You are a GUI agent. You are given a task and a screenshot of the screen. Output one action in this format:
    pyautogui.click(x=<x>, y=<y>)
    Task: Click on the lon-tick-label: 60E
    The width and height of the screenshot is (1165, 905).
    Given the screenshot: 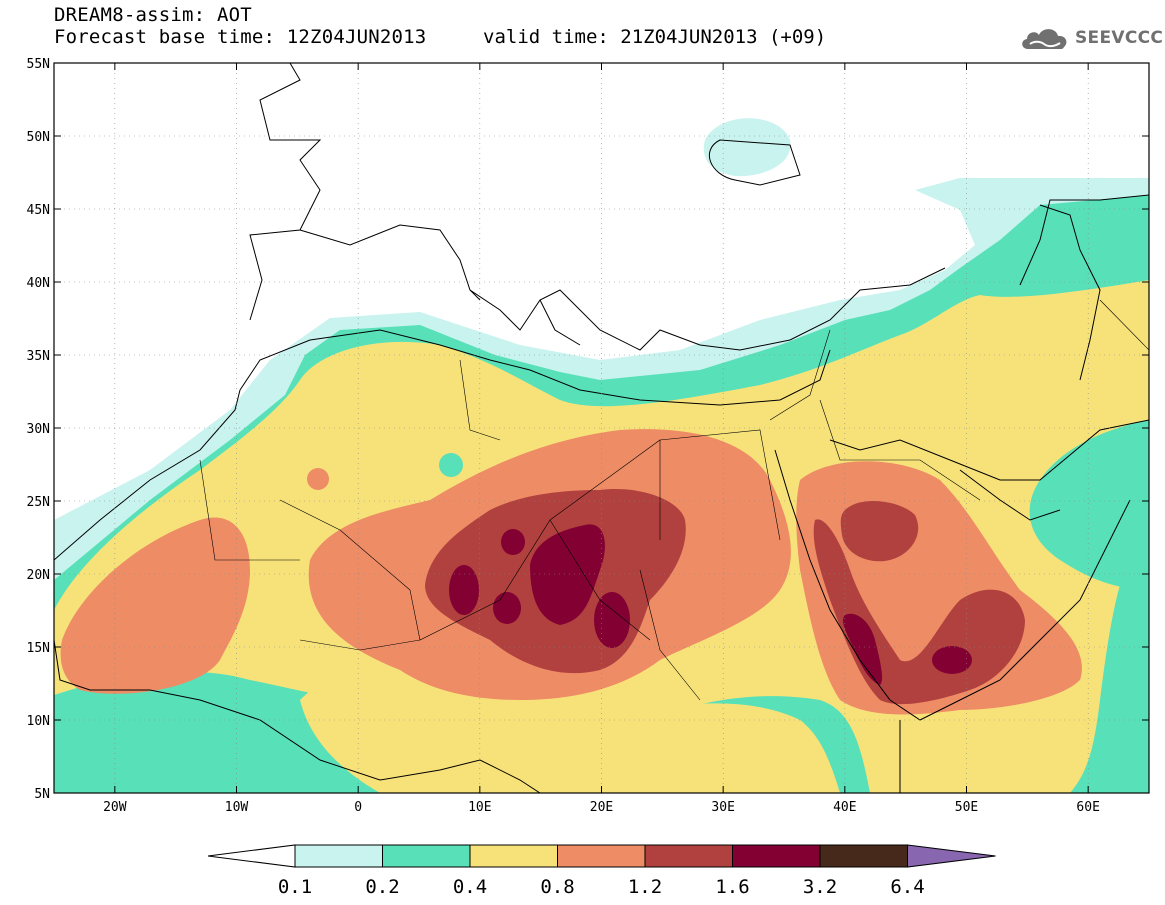 What is the action you would take?
    pyautogui.click(x=1087, y=807)
    